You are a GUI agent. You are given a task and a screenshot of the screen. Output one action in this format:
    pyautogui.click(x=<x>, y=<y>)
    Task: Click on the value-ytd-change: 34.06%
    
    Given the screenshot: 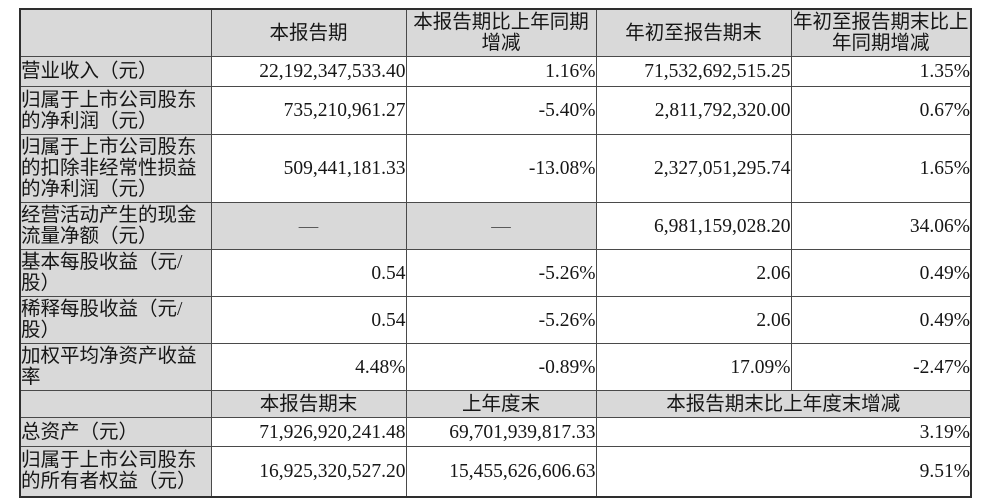 What is the action you would take?
    pyautogui.click(x=881, y=226)
    